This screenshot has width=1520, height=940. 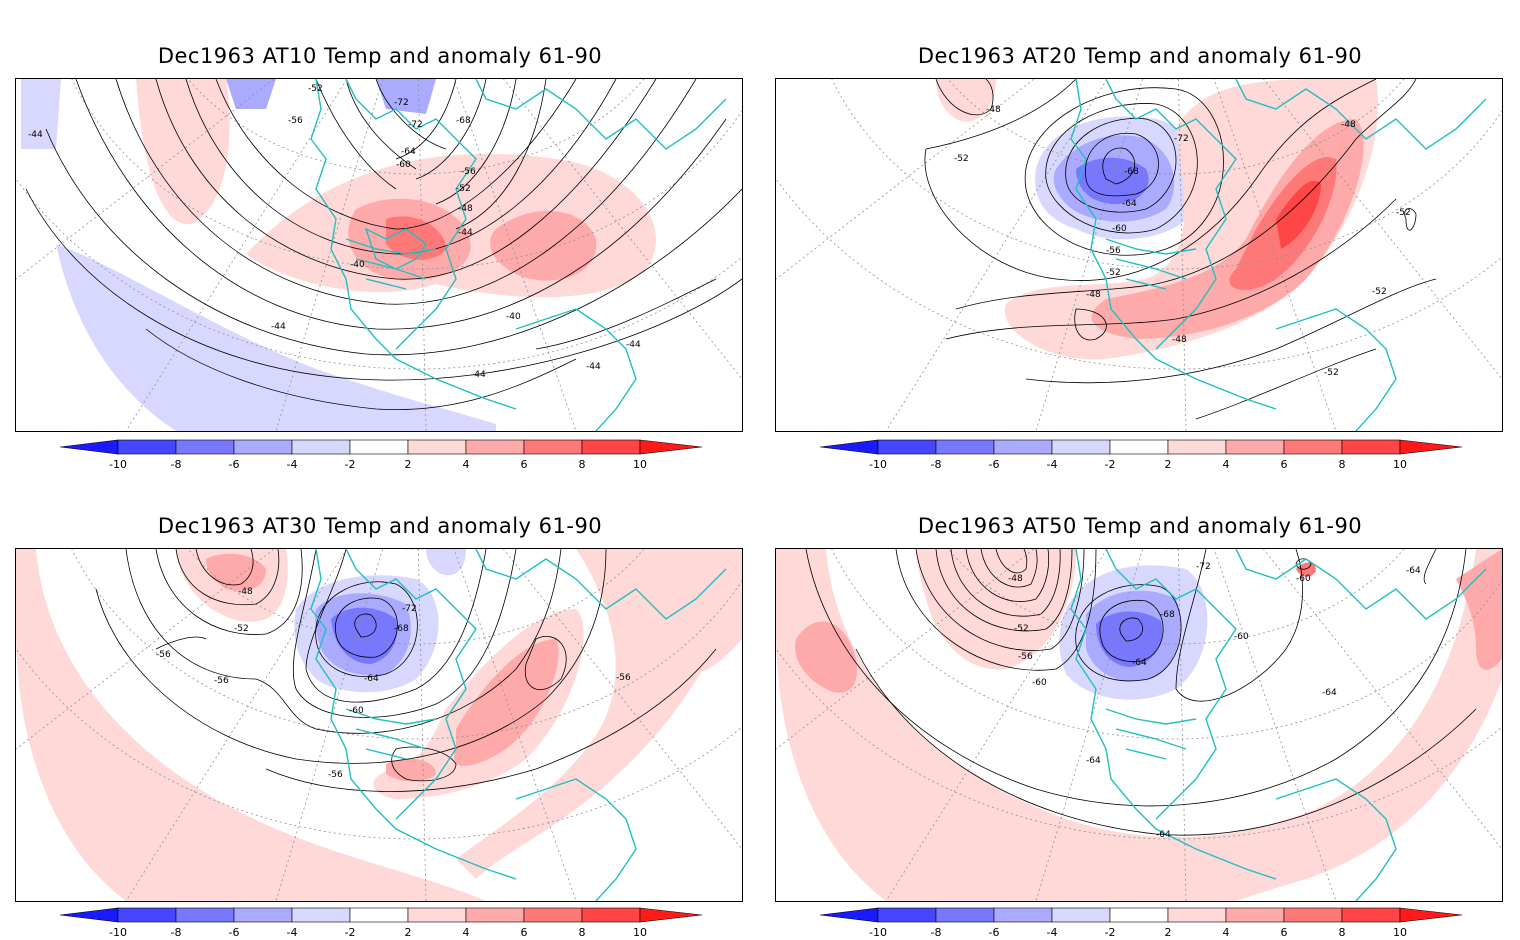 I want to click on colorbar-at10-graphic: -10 -8 -6 -4 -2 2 4 6 8 10, so click(x=381, y=455).